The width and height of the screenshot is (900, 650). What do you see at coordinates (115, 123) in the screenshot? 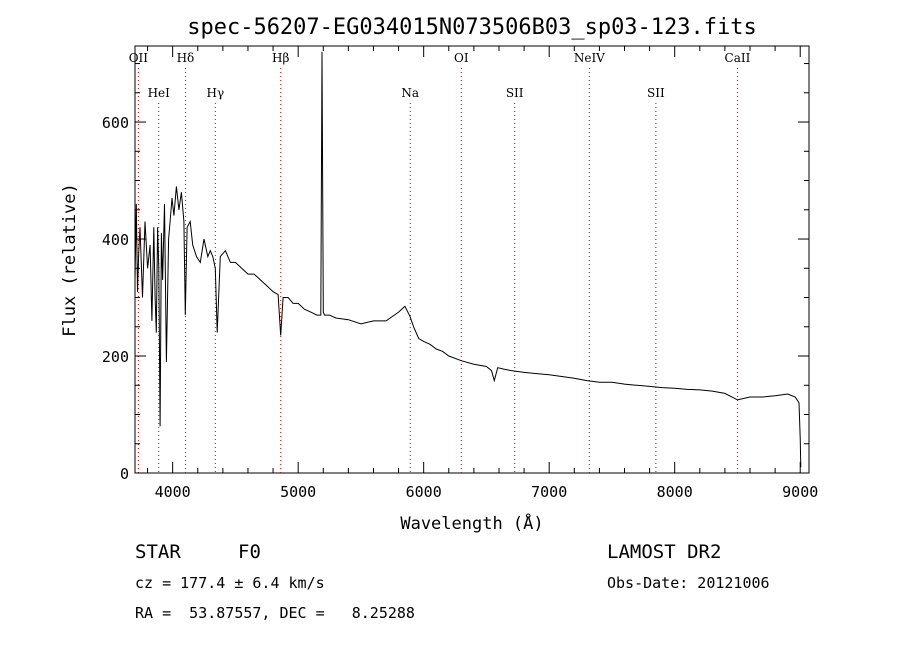
I see `y-tick-label: 600` at bounding box center [115, 123].